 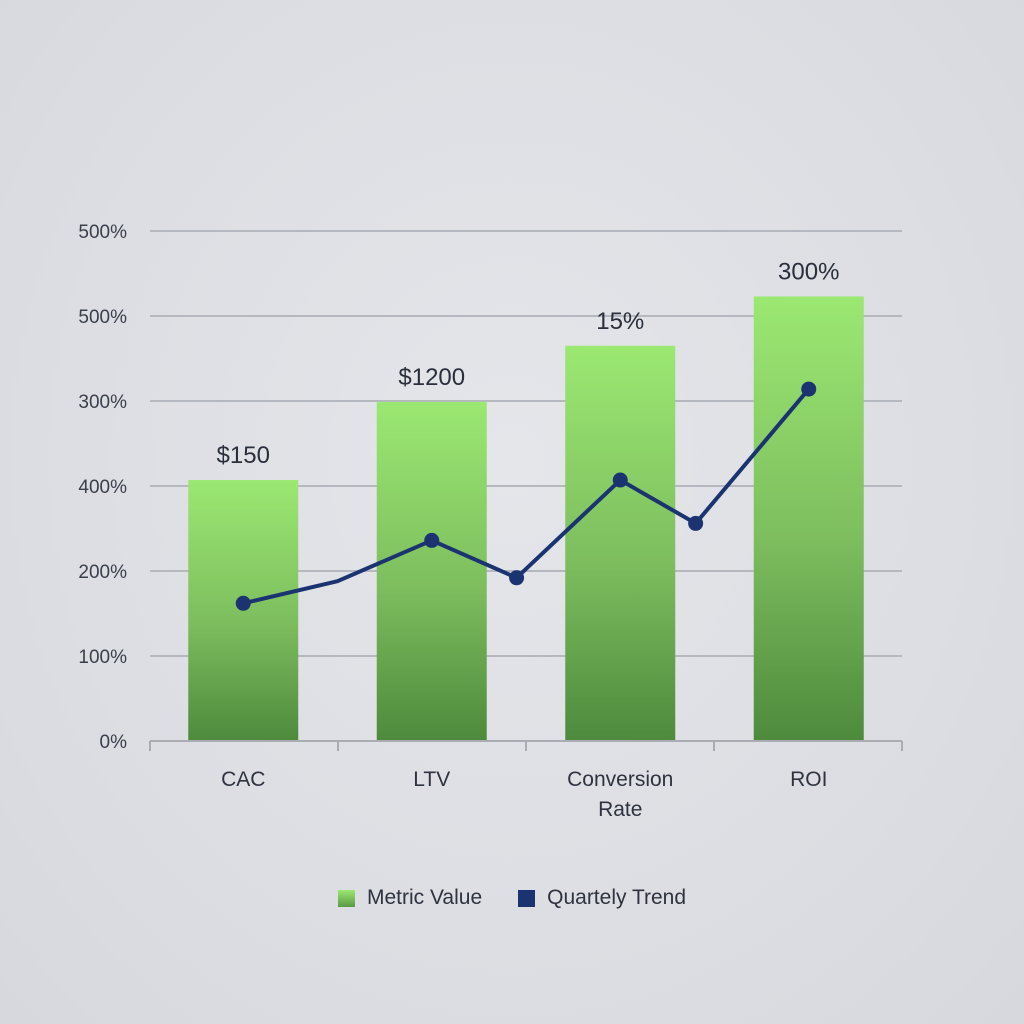 What do you see at coordinates (431, 377) in the screenshot?
I see `bar-value-label: $1200` at bounding box center [431, 377].